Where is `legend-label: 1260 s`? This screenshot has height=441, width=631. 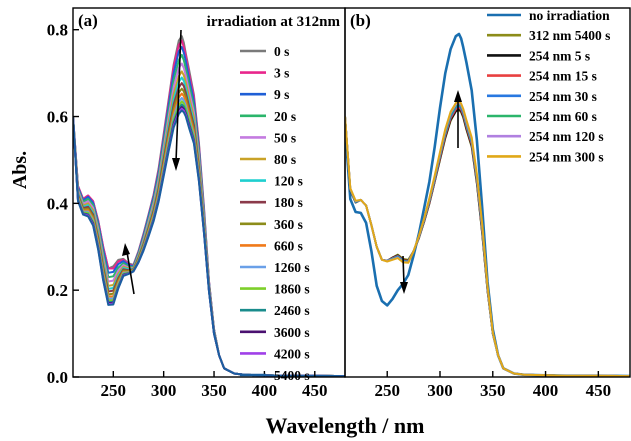 legend-label: 1260 s is located at coordinates (292, 267).